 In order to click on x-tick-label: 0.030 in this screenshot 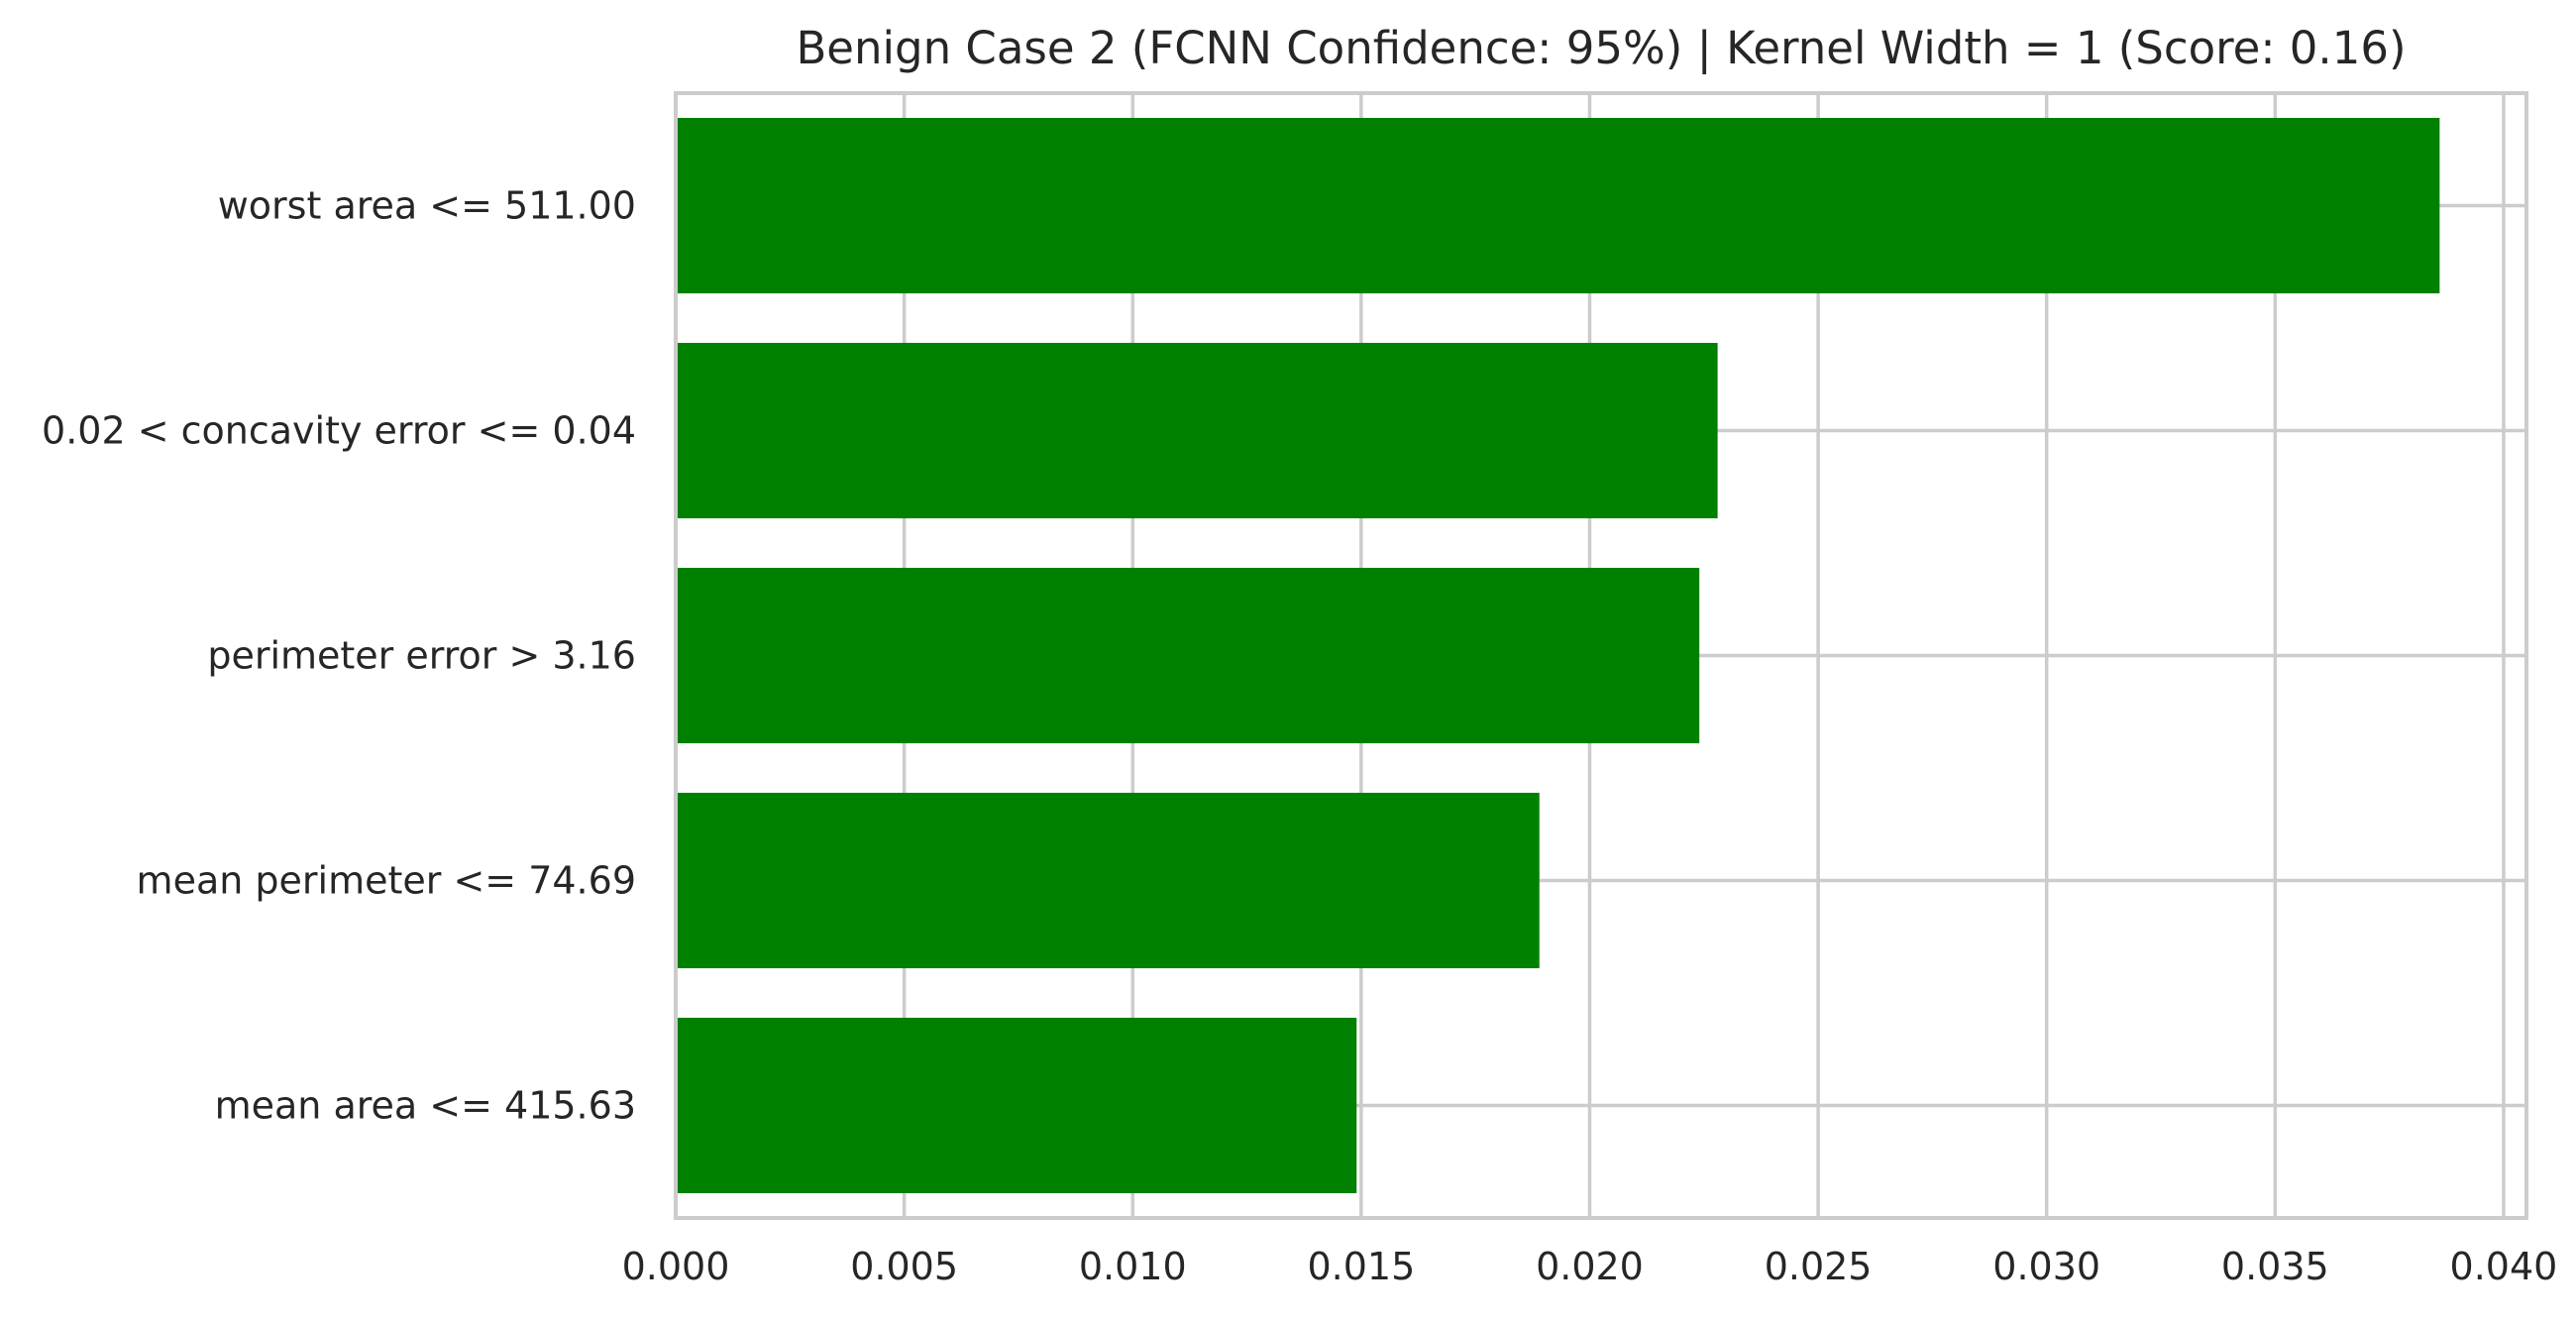, I will do `click(2046, 1266)`.